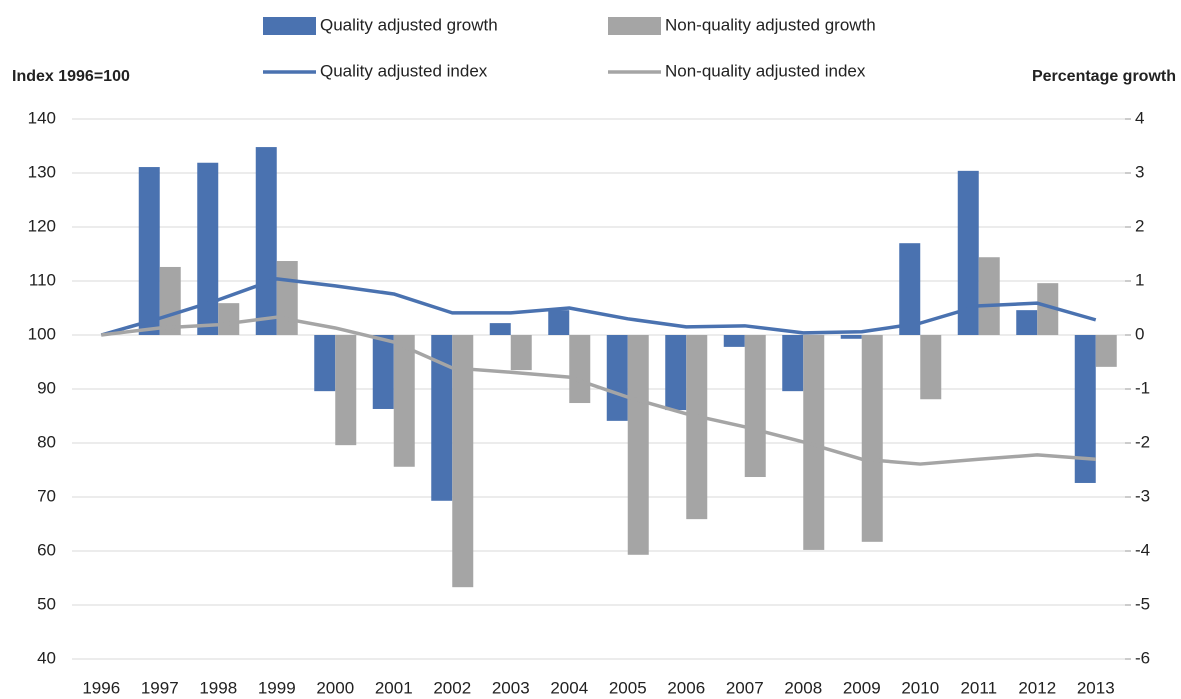 Image resolution: width=1181 pixels, height=699 pixels. Describe the element at coordinates (1037, 687) in the screenshot. I see `x-tick-label: 2012` at that location.